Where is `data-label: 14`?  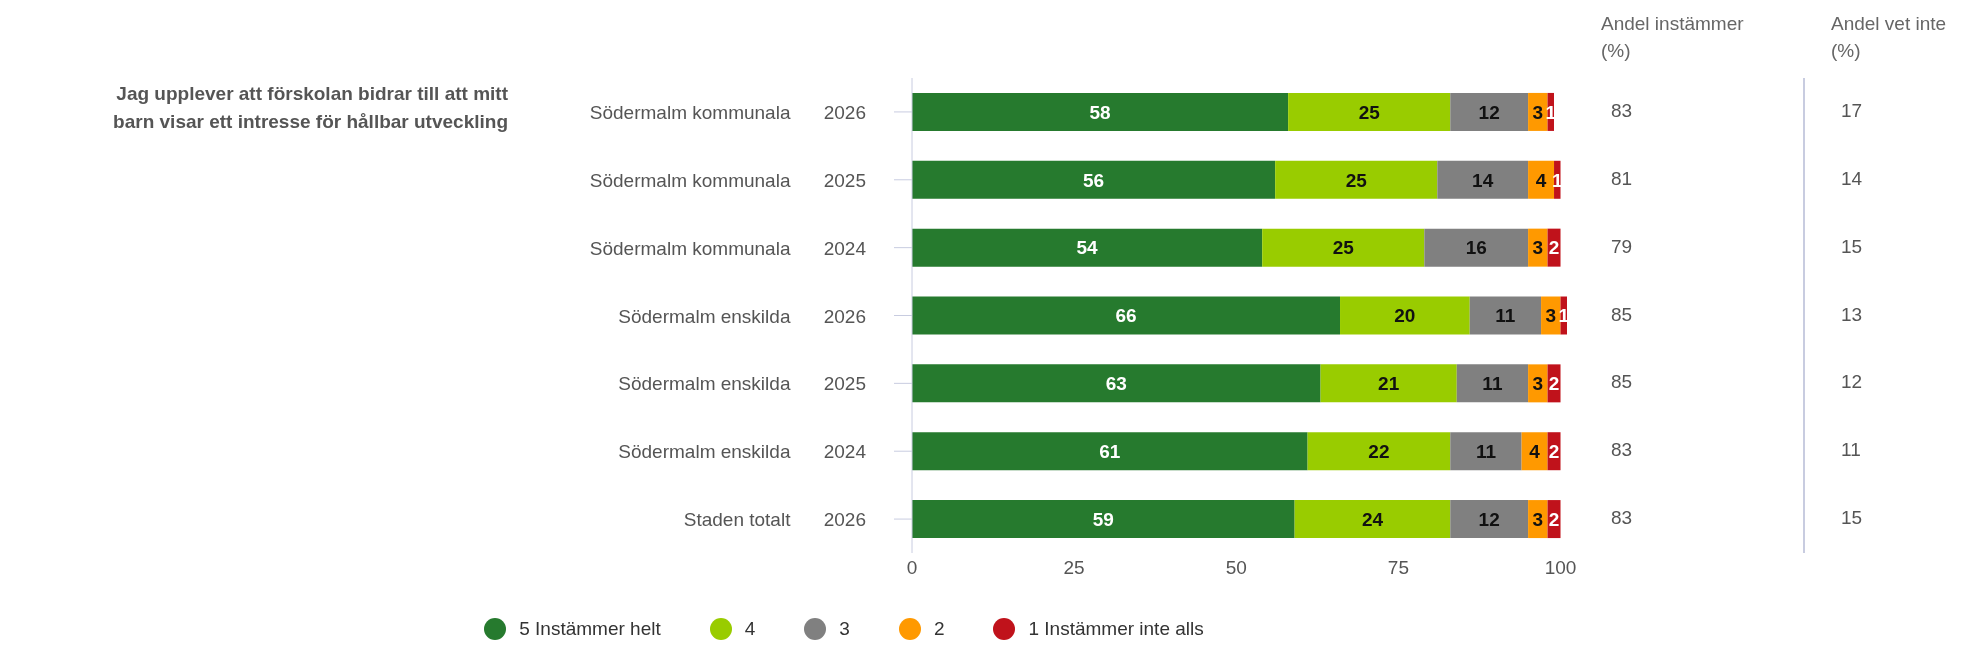
data-label: 14 is located at coordinates (1483, 180).